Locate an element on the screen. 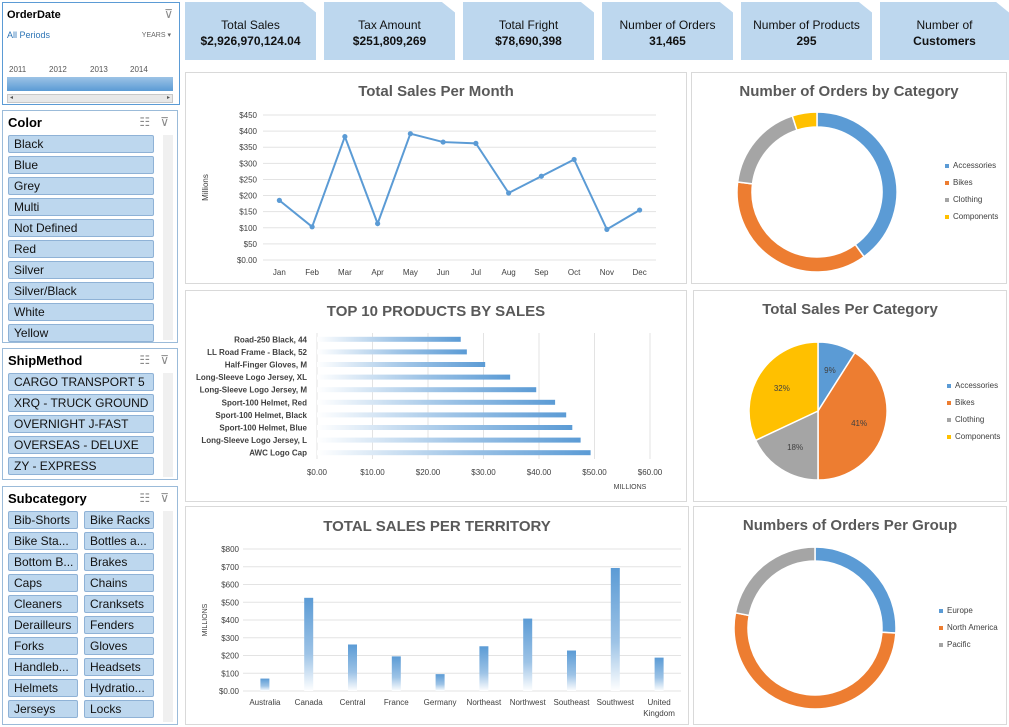  legend-label: Pacific is located at coordinates (959, 644).